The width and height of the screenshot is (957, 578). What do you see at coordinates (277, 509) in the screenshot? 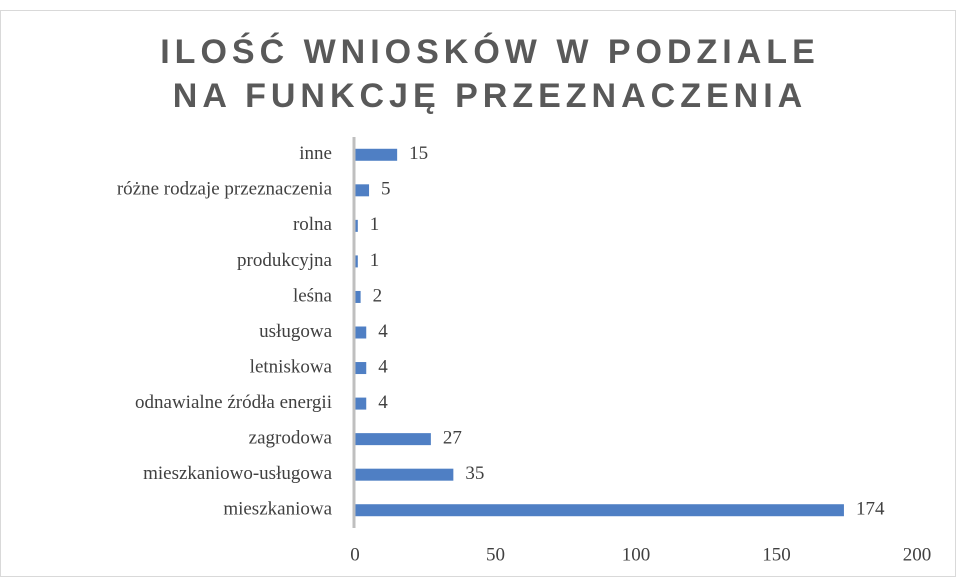
I see `y-tick-label: mieszkaniowa` at bounding box center [277, 509].